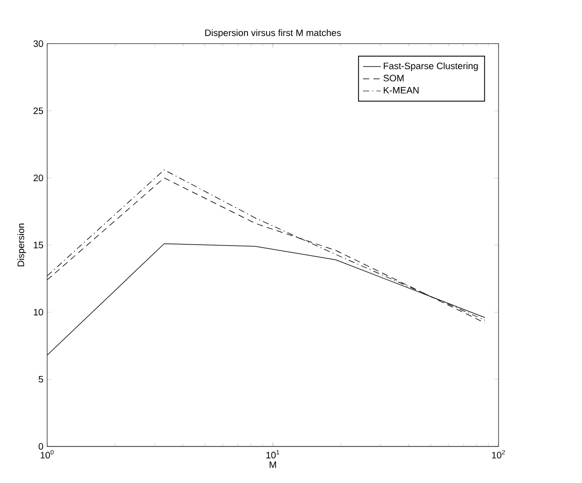  What do you see at coordinates (39, 110) in the screenshot?
I see `y-tick-label: 25` at bounding box center [39, 110].